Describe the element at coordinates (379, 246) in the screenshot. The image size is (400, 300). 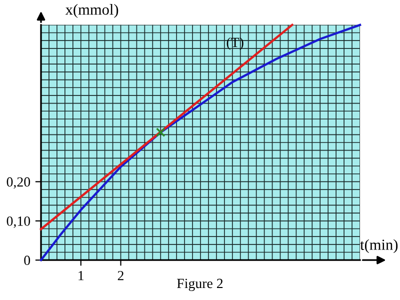
I see `x-axis-title: t(min)` at that location.